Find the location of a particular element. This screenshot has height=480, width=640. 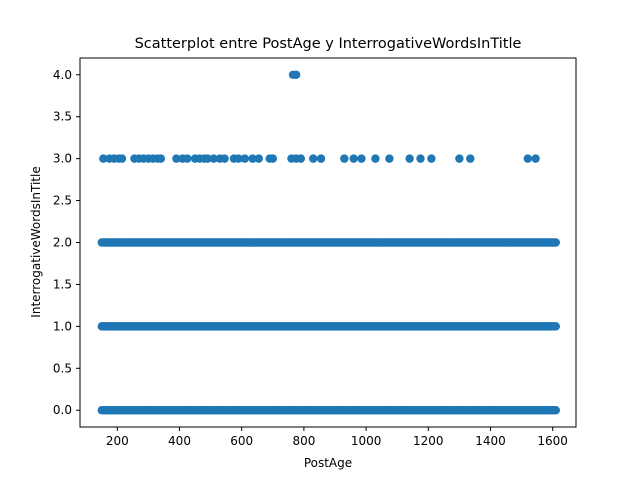

y-tick-label: 0.5 is located at coordinates (62, 368).